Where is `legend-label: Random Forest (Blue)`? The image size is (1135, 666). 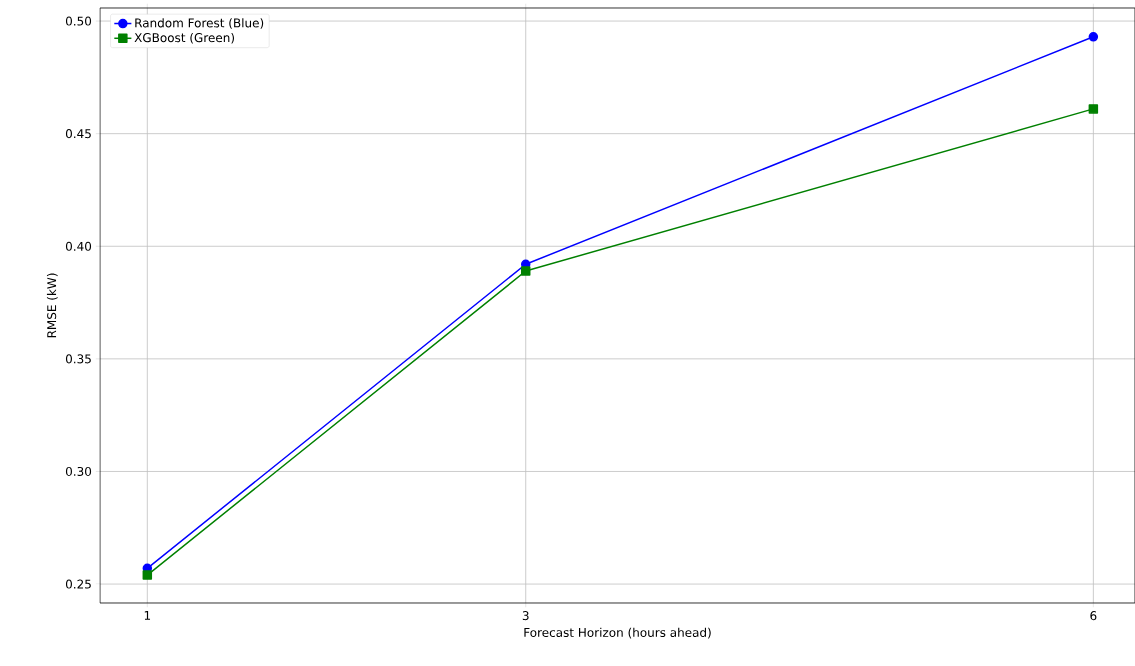
legend-label: Random Forest (Blue) is located at coordinates (199, 23).